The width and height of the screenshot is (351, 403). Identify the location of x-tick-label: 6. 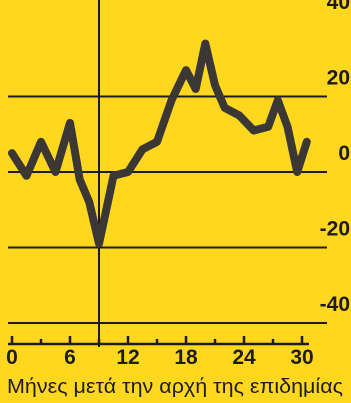
(70, 357).